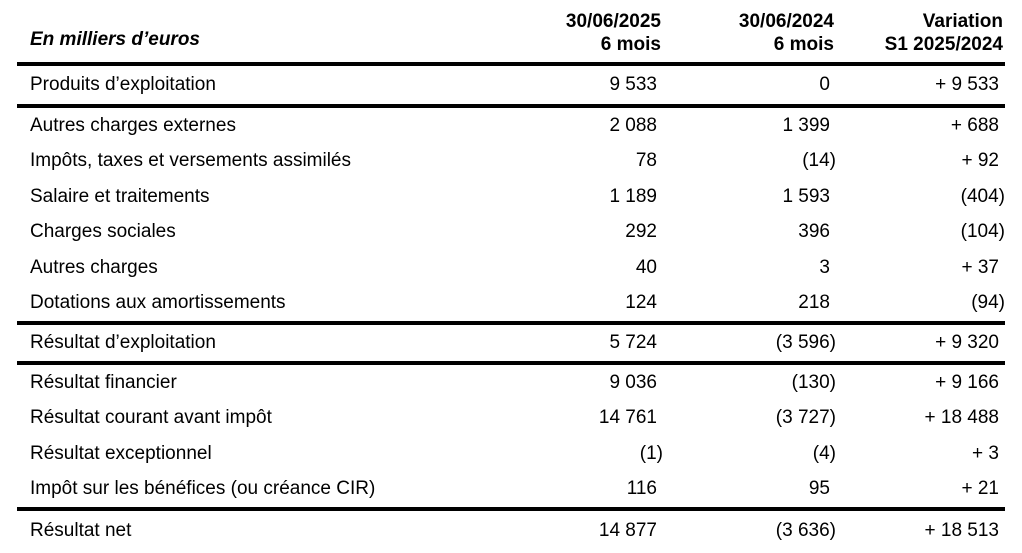 This screenshot has height=553, width=1022. Describe the element at coordinates (962, 21) in the screenshot. I see `column-header-variation-title: Variation` at that location.